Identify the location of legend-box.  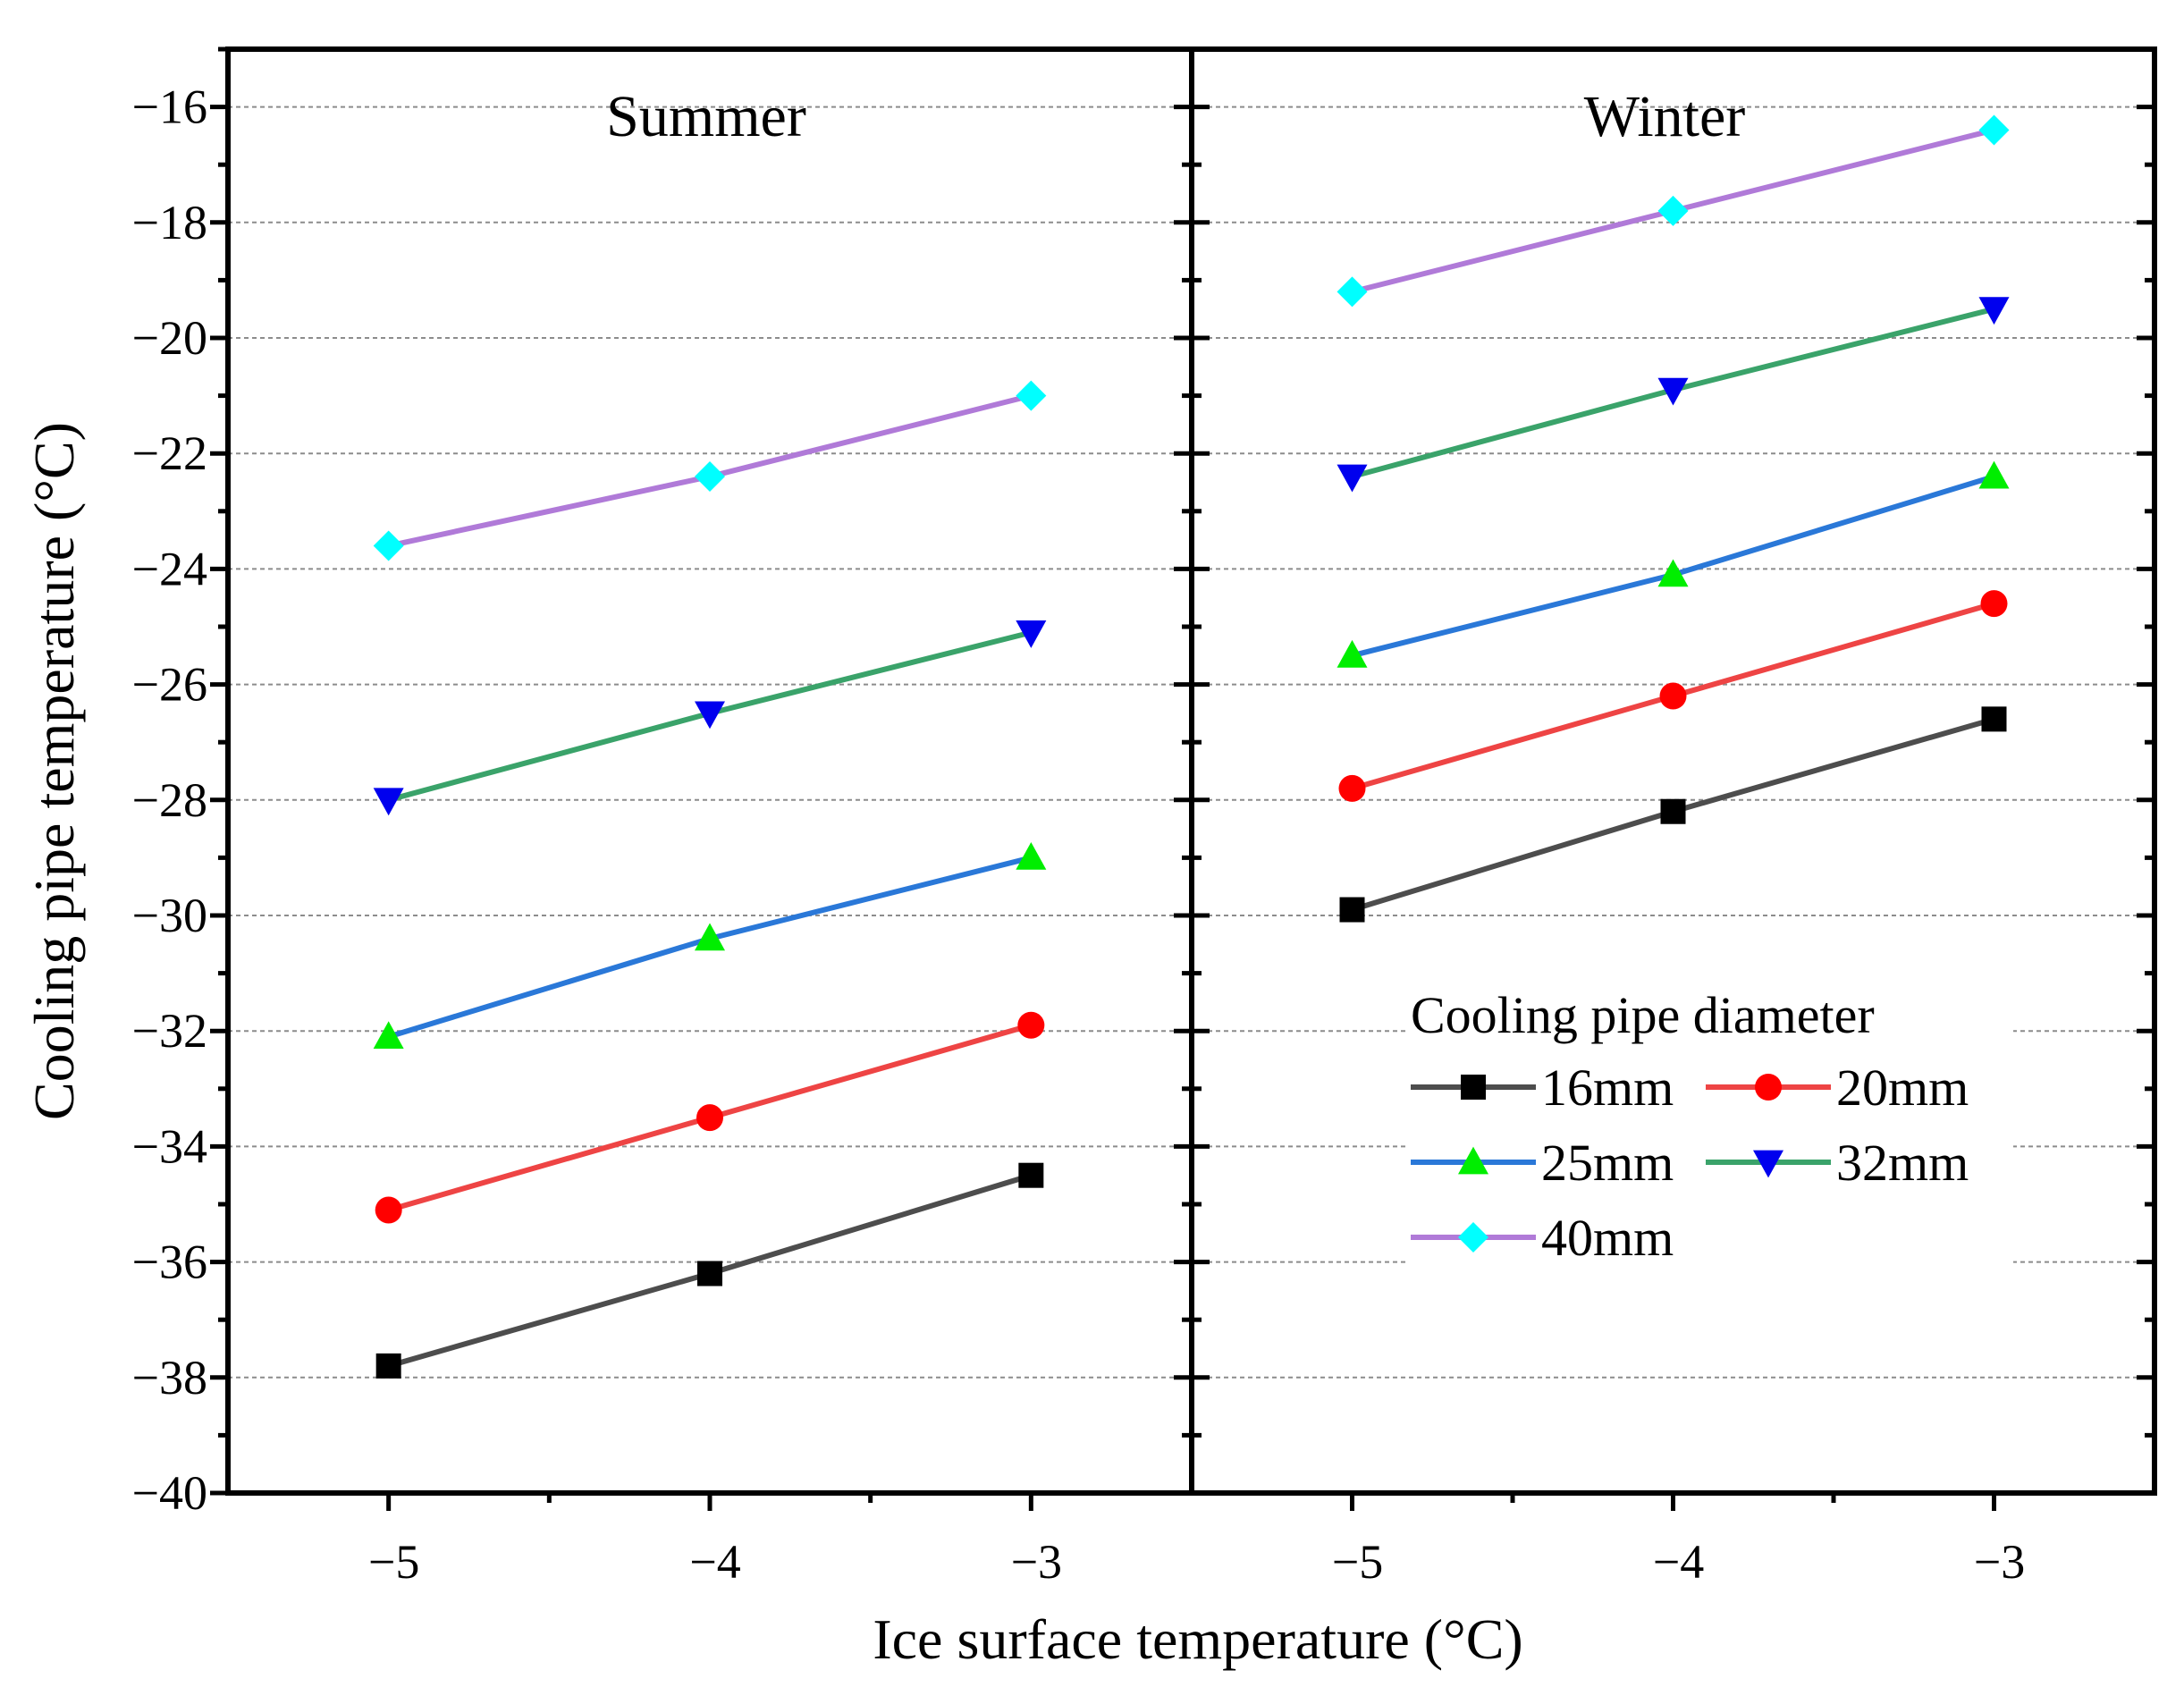
(1709, 1119).